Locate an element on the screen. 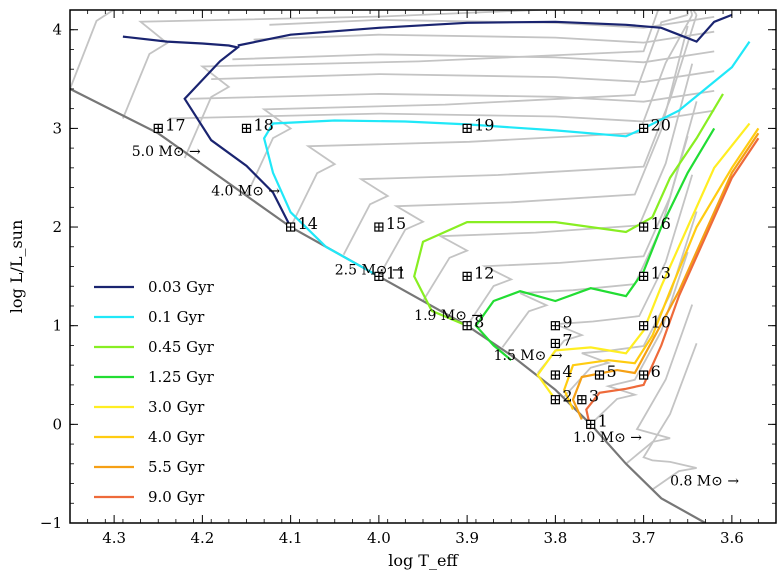 This screenshot has width=784, height=584. mass-annotation: 2.5 M⊙ → is located at coordinates (369, 270).